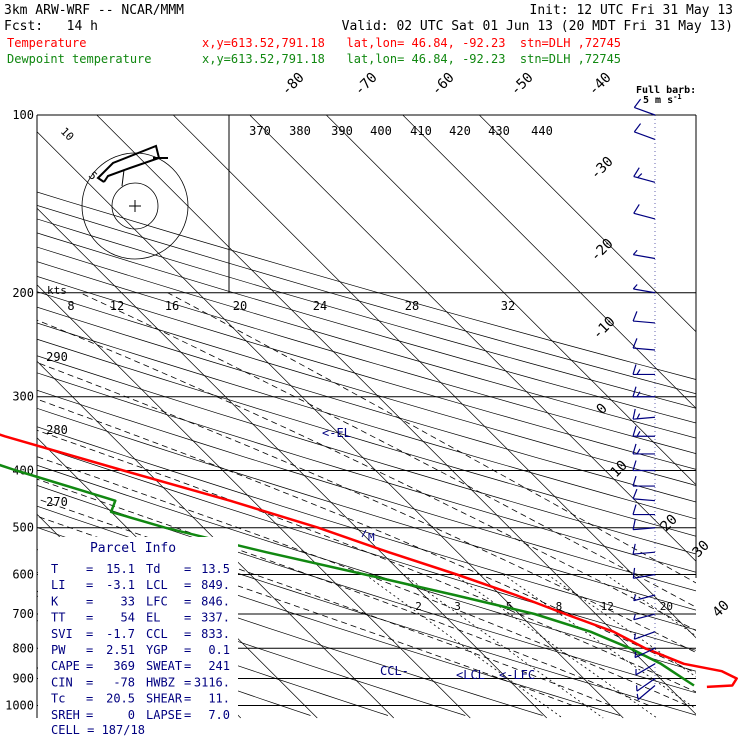 This screenshot has height=740, width=740. What do you see at coordinates (153, 618) in the screenshot?
I see `parcel-key: EL` at bounding box center [153, 618].